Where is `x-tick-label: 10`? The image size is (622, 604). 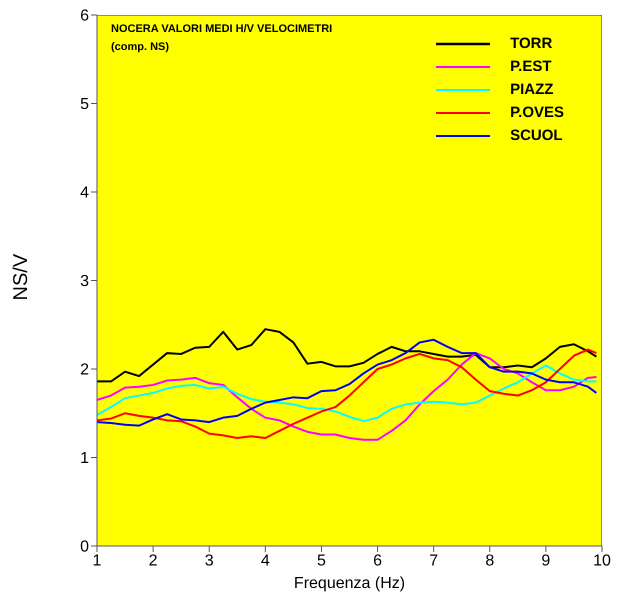 x-tick-label: 10 is located at coordinates (602, 561).